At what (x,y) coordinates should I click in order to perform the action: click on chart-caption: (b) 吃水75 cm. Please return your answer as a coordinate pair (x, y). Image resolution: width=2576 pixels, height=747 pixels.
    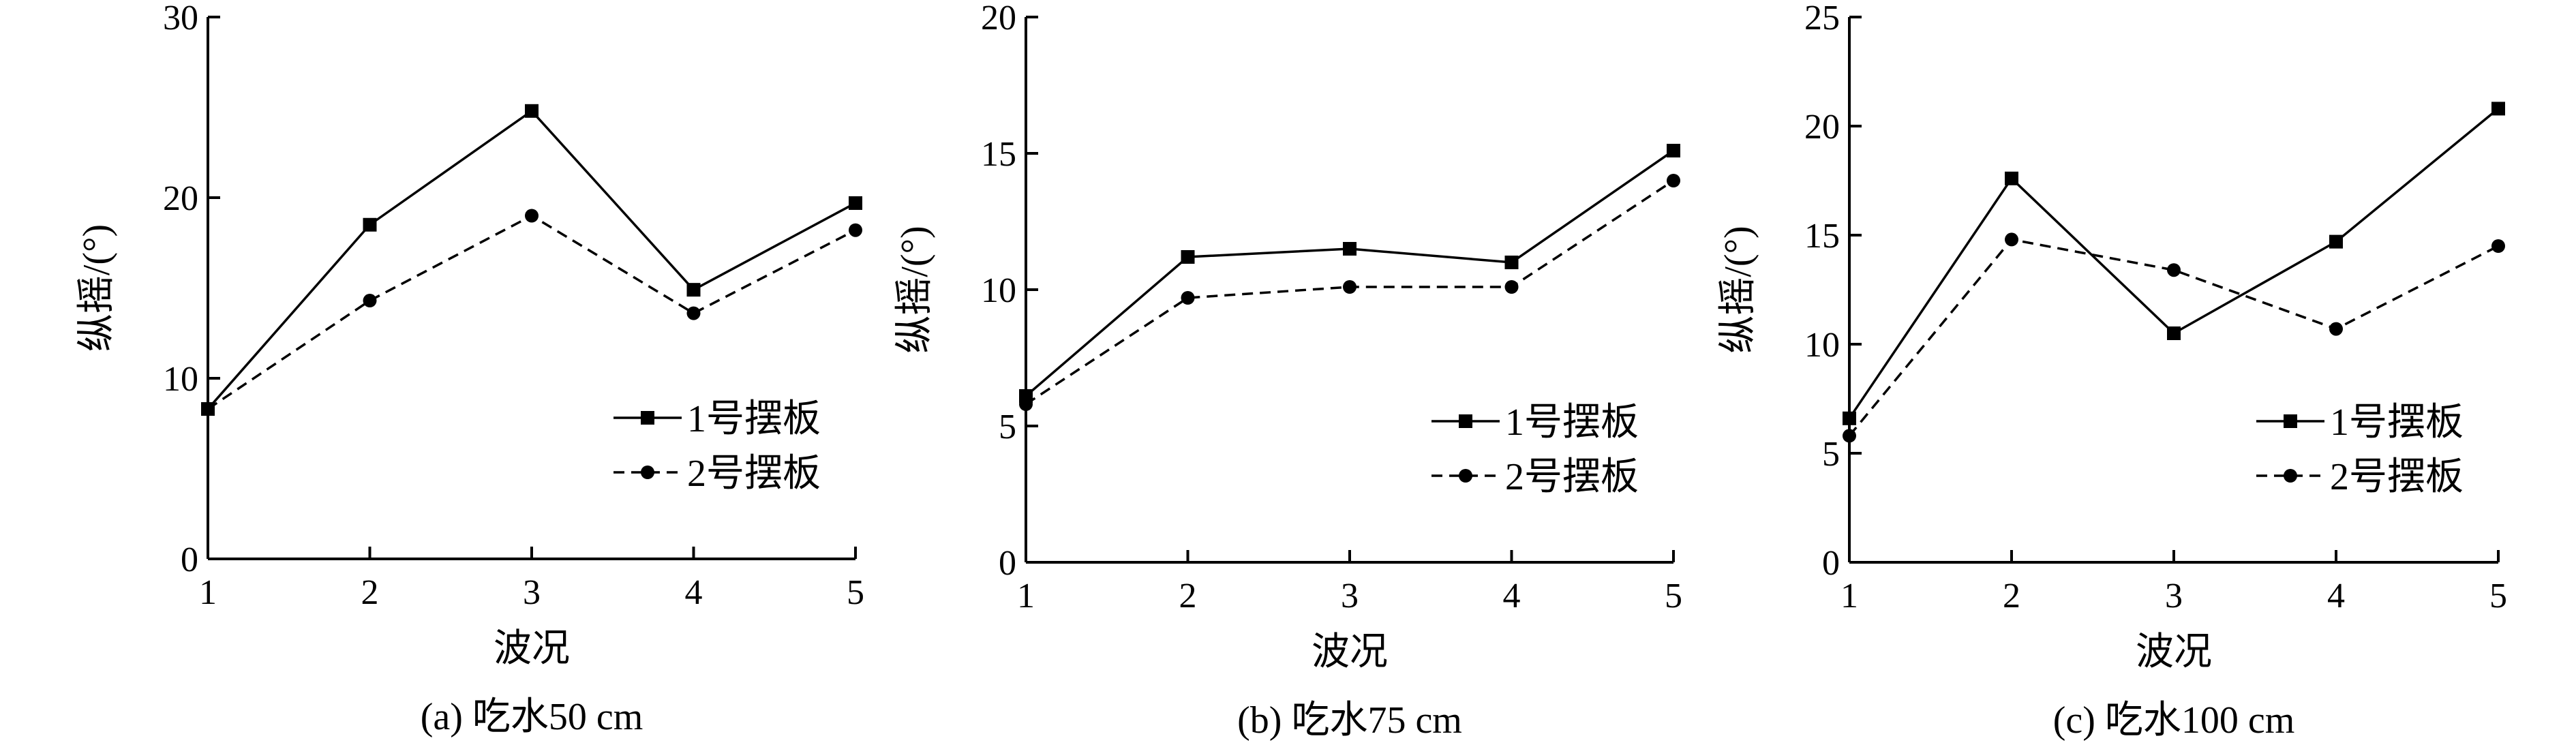
    Looking at the image, I should click on (1349, 720).